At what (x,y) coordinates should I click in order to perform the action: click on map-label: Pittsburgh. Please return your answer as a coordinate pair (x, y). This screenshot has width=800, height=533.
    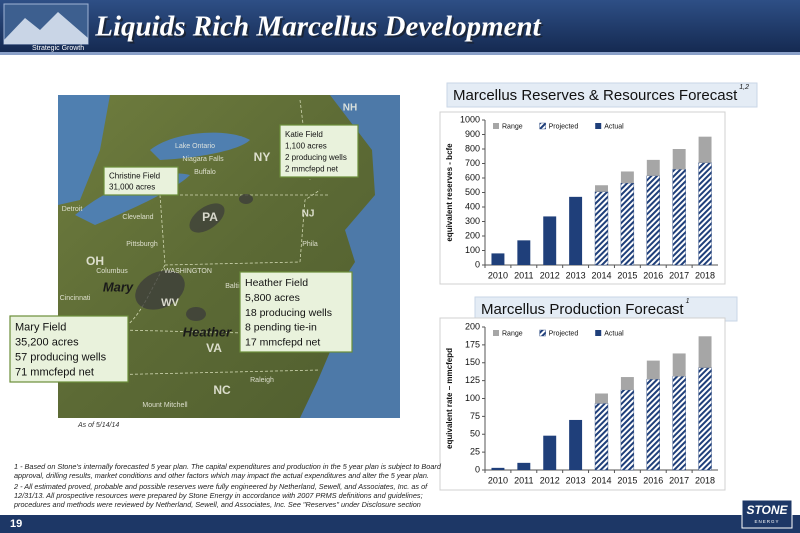
    Looking at the image, I should click on (142, 244).